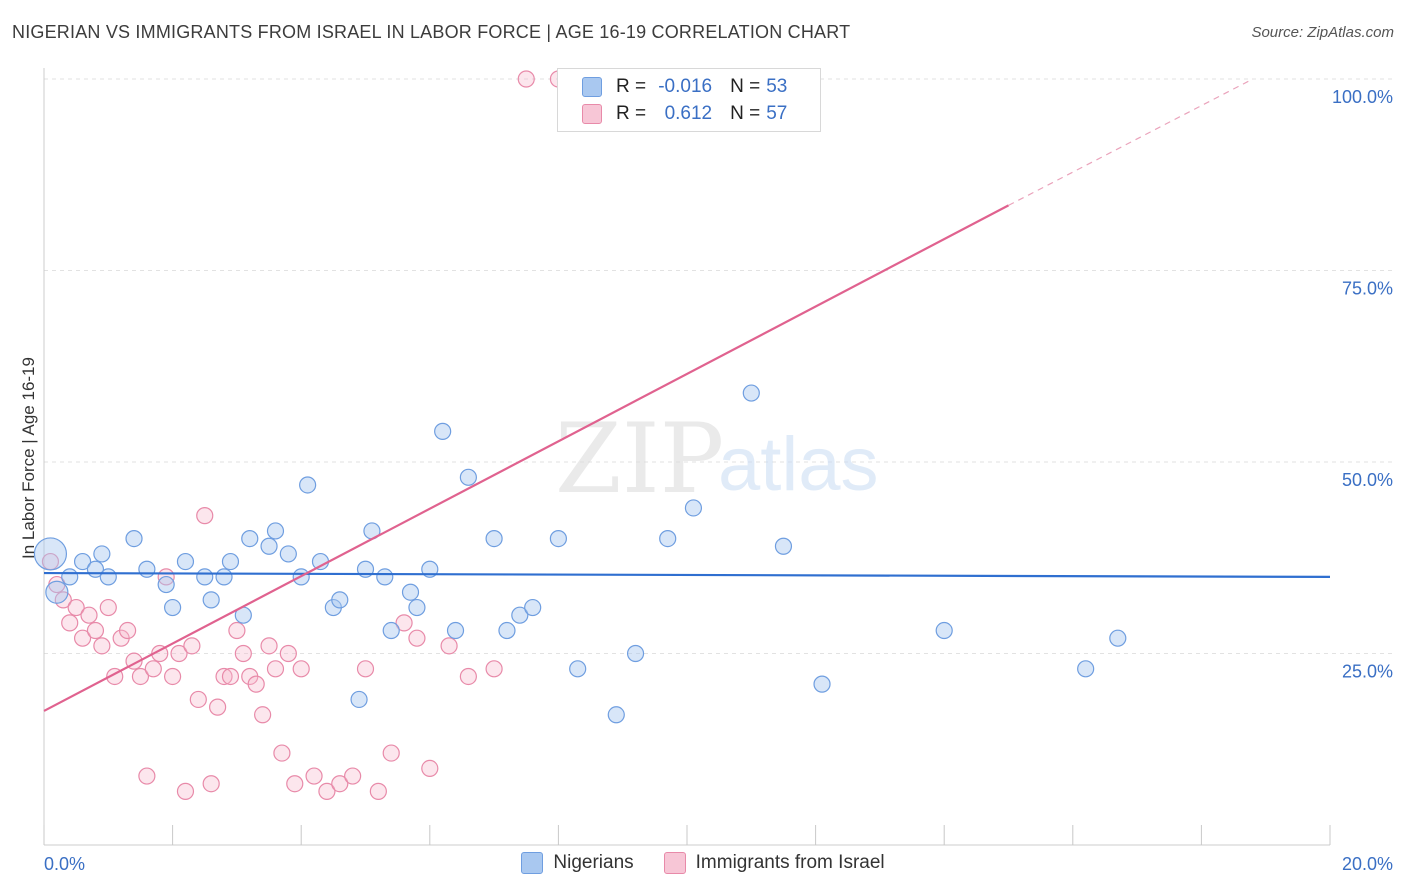 This screenshot has height=892, width=1406. What do you see at coordinates (639, 459) in the screenshot?
I see `watermark-zip: ZIP` at bounding box center [639, 459].